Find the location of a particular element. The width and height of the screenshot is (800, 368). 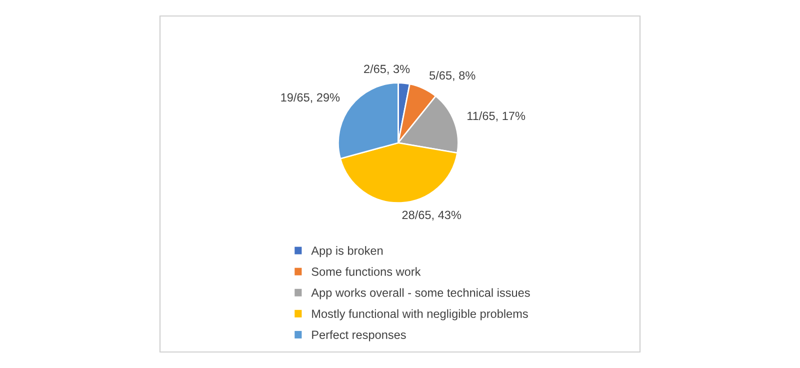

legend-label: App works overall - some technical issues is located at coordinates (420, 294).